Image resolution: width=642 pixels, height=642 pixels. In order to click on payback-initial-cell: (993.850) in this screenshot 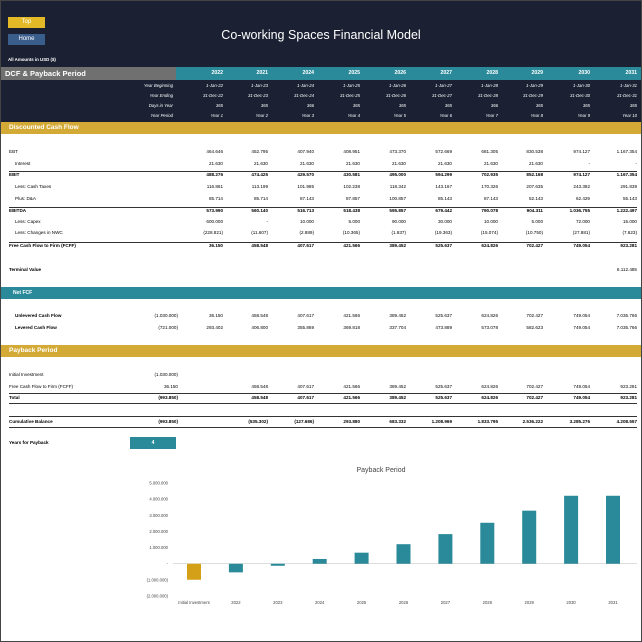, I will do `click(168, 397)`.